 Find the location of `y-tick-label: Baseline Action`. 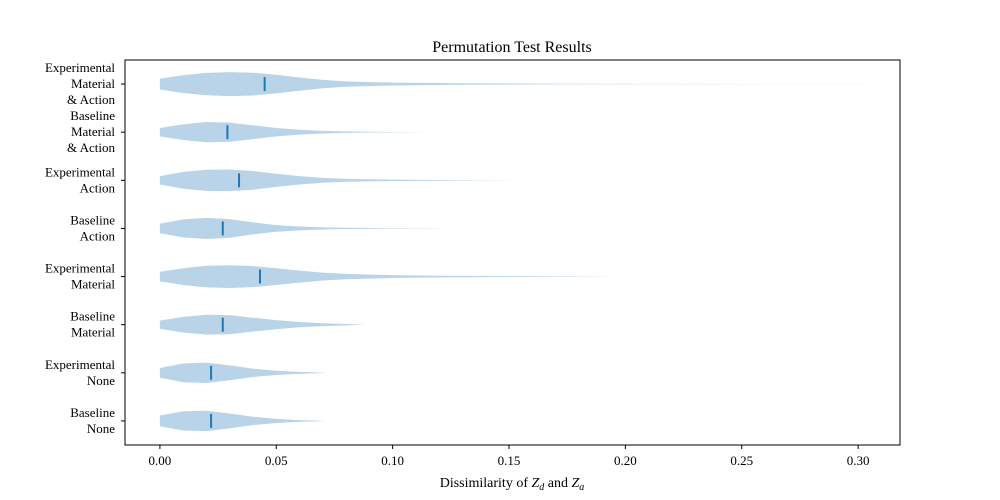

y-tick-label: Baseline Action is located at coordinates (92, 227).